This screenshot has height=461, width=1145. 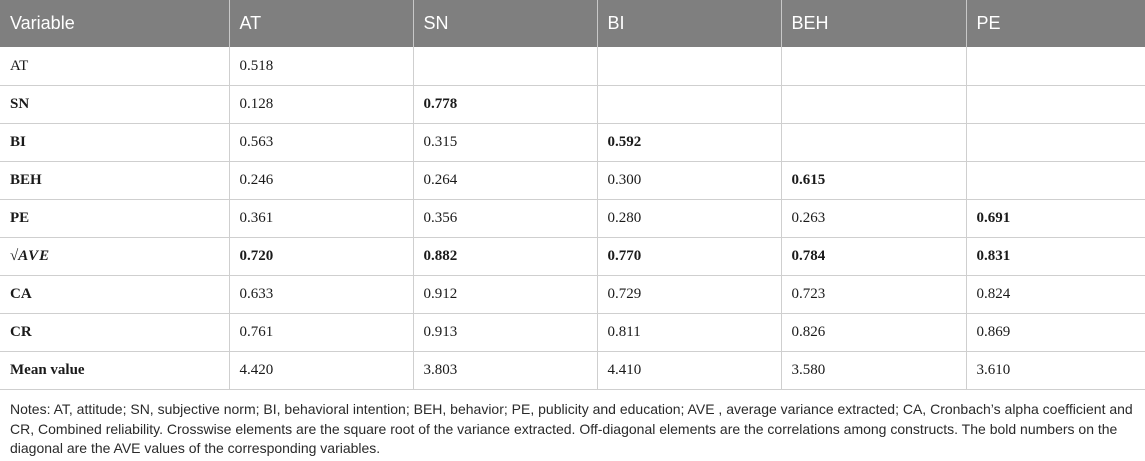 I want to click on table-row: BEH 0.246 0.264 0.300 0.615, so click(x=572, y=180).